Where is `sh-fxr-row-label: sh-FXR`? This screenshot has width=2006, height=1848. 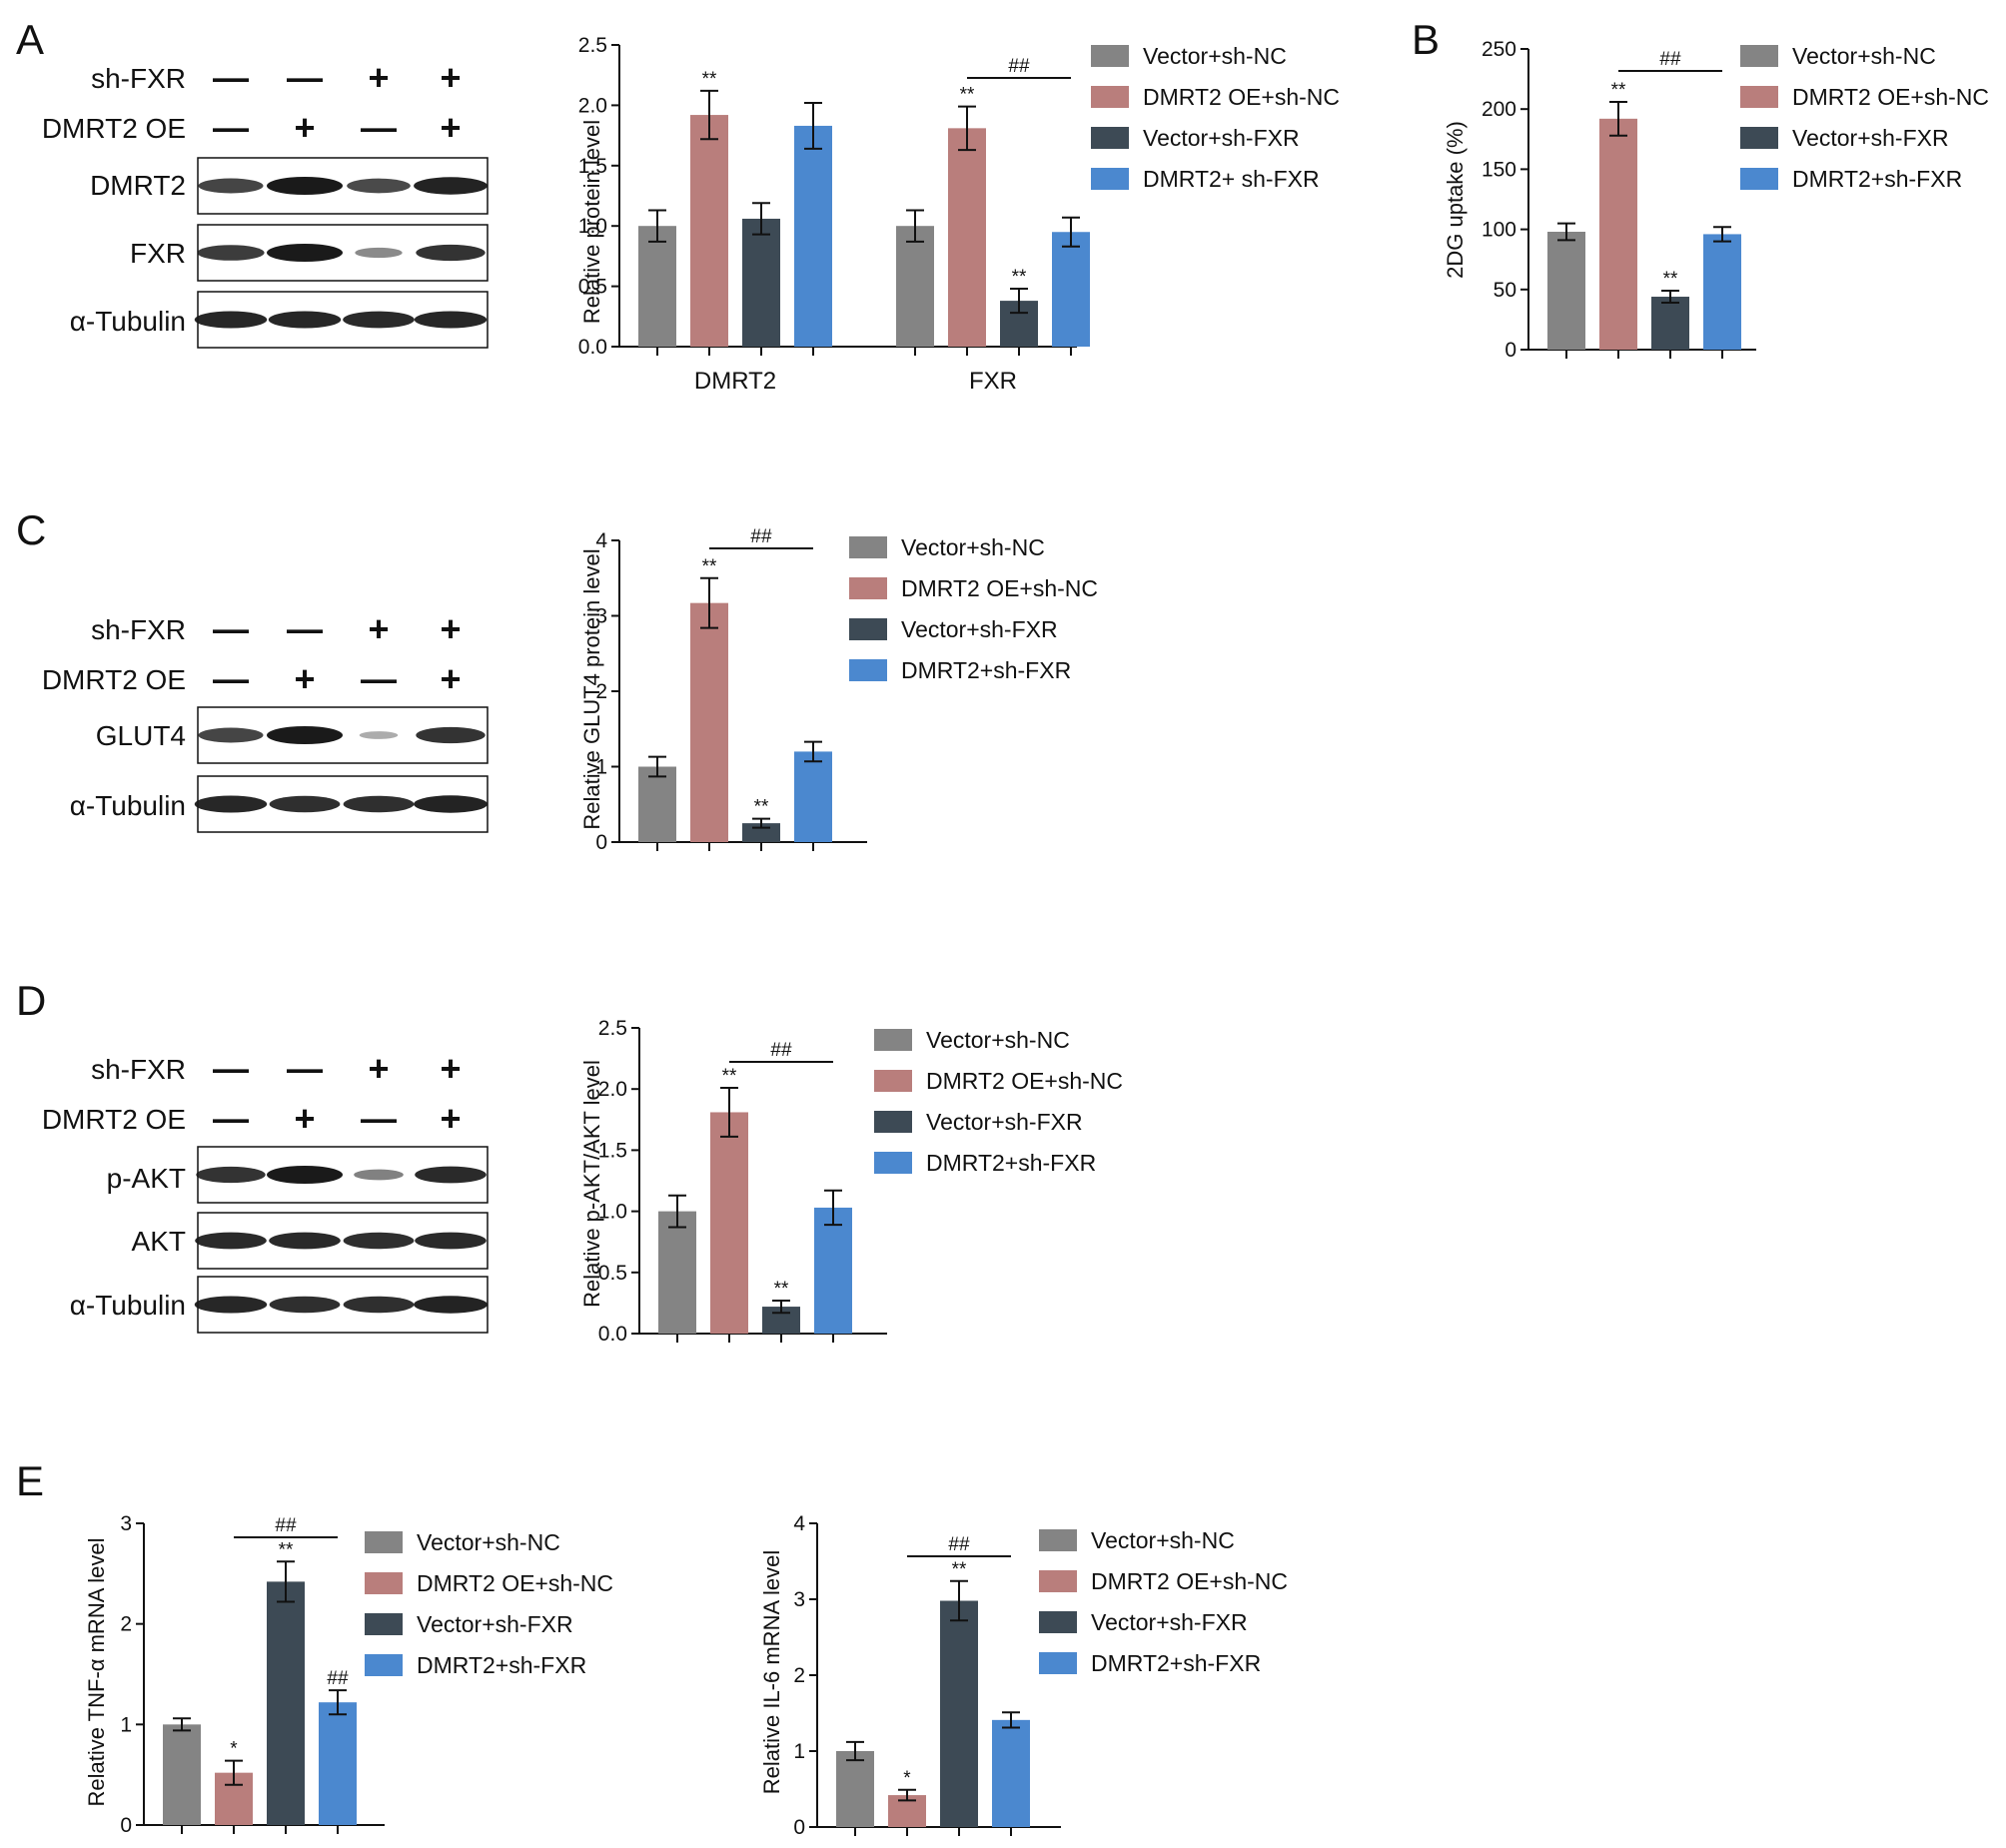 sh-fxr-row-label: sh-FXR is located at coordinates (138, 629).